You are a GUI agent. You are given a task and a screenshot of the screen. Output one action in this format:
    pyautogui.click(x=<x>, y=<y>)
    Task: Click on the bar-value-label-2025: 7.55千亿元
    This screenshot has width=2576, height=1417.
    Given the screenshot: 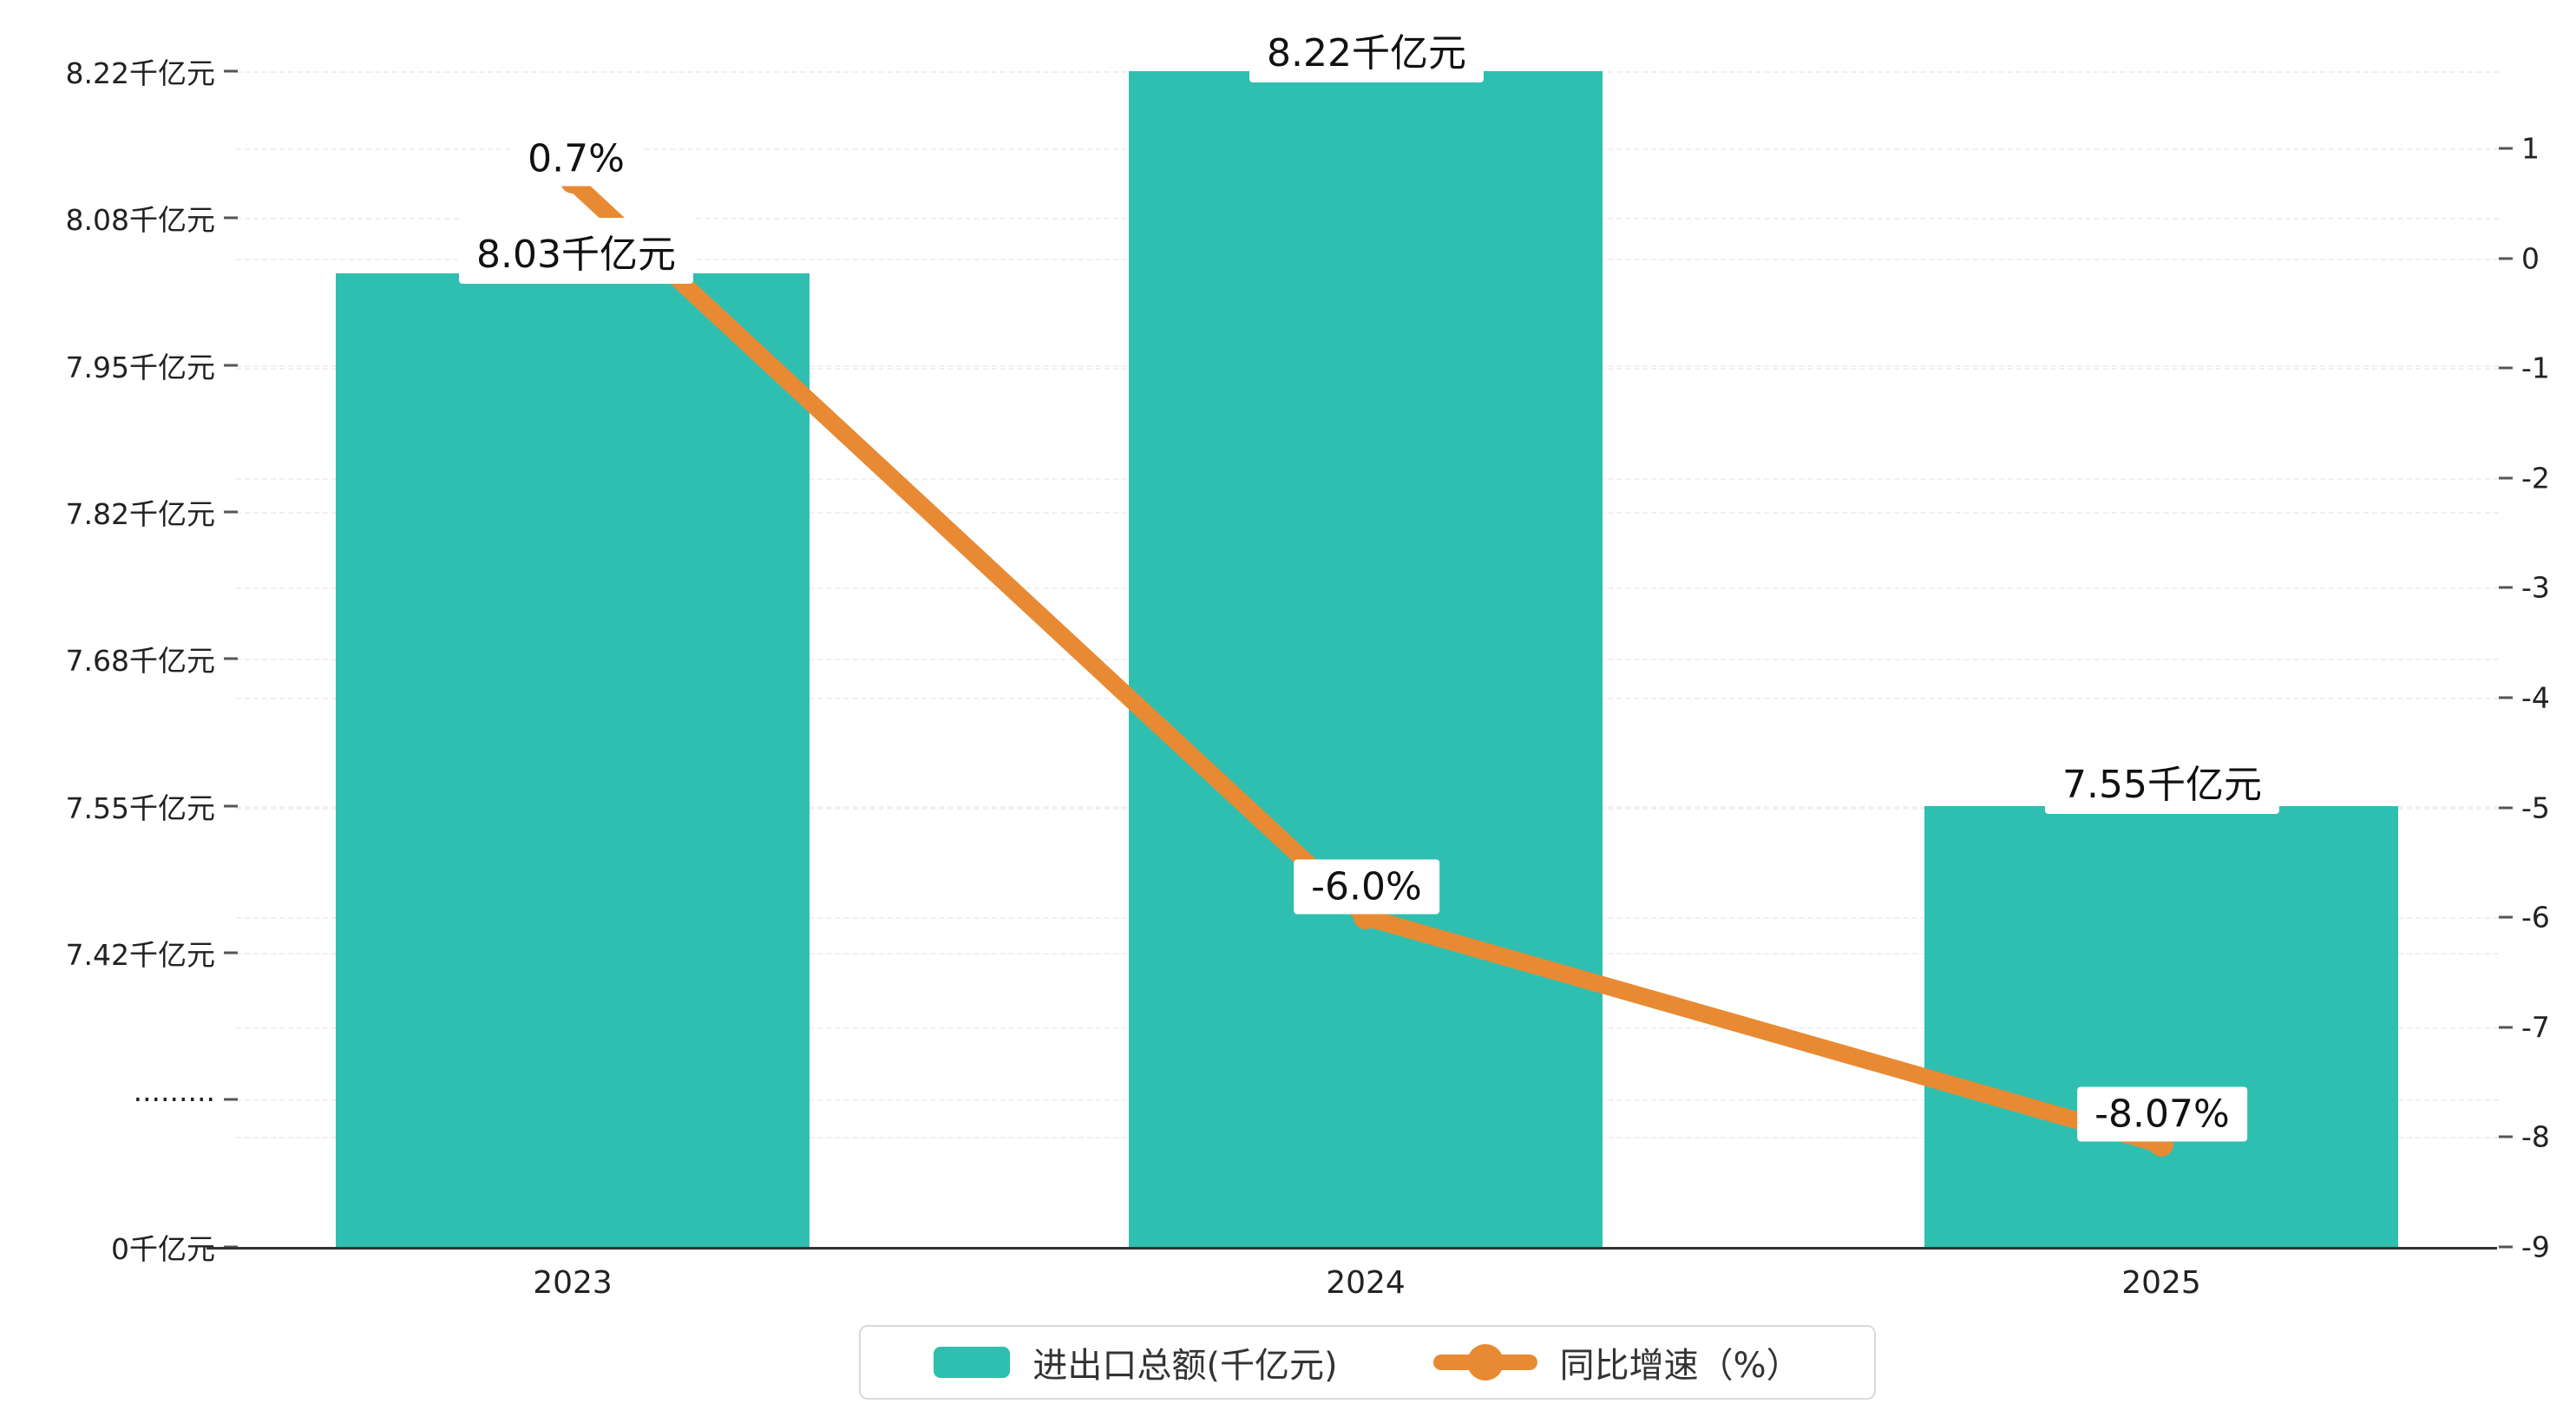 What is the action you would take?
    pyautogui.click(x=2162, y=781)
    